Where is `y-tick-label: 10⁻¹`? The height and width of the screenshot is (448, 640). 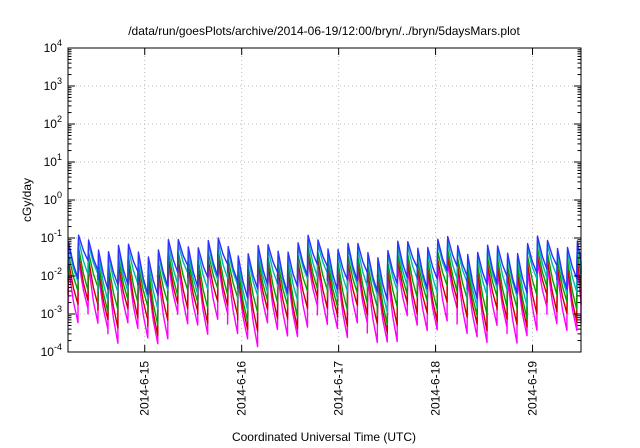 y-tick-label: 10⁻¹ is located at coordinates (51, 236).